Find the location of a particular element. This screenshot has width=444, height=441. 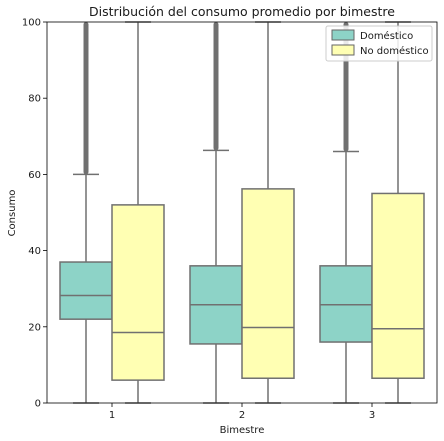

x-tick-label: 2 is located at coordinates (242, 415).